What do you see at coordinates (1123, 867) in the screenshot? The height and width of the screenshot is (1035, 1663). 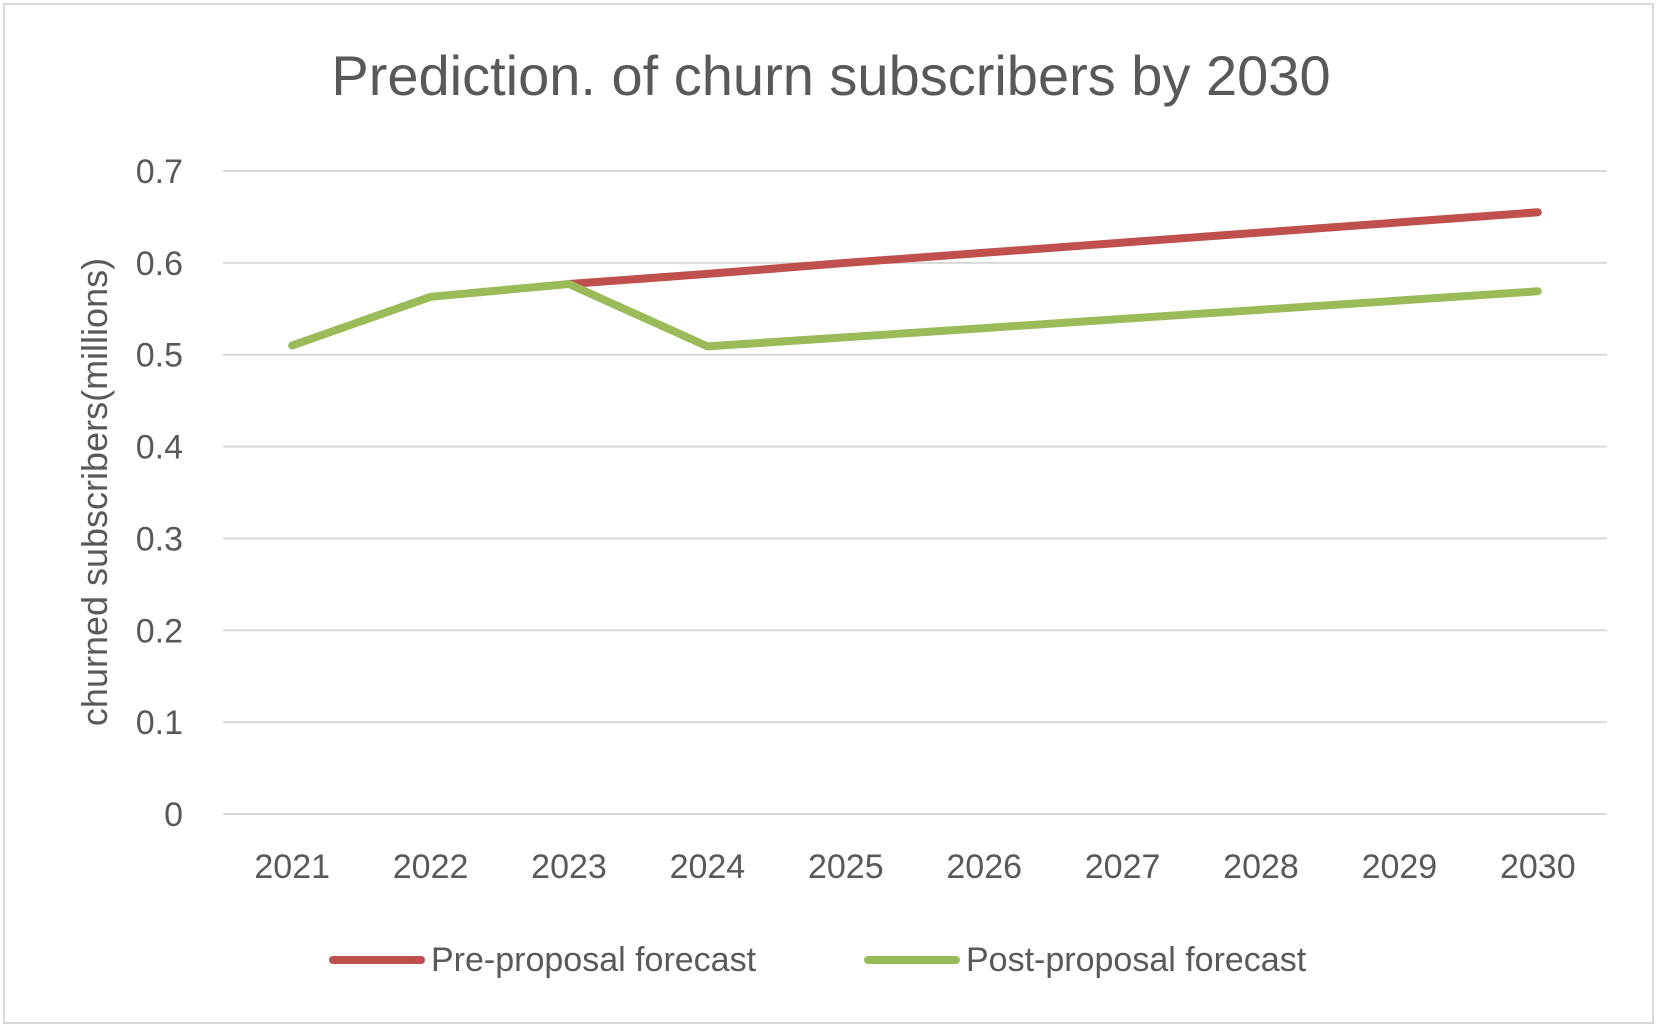 I see `x-tick-label: 2027` at bounding box center [1123, 867].